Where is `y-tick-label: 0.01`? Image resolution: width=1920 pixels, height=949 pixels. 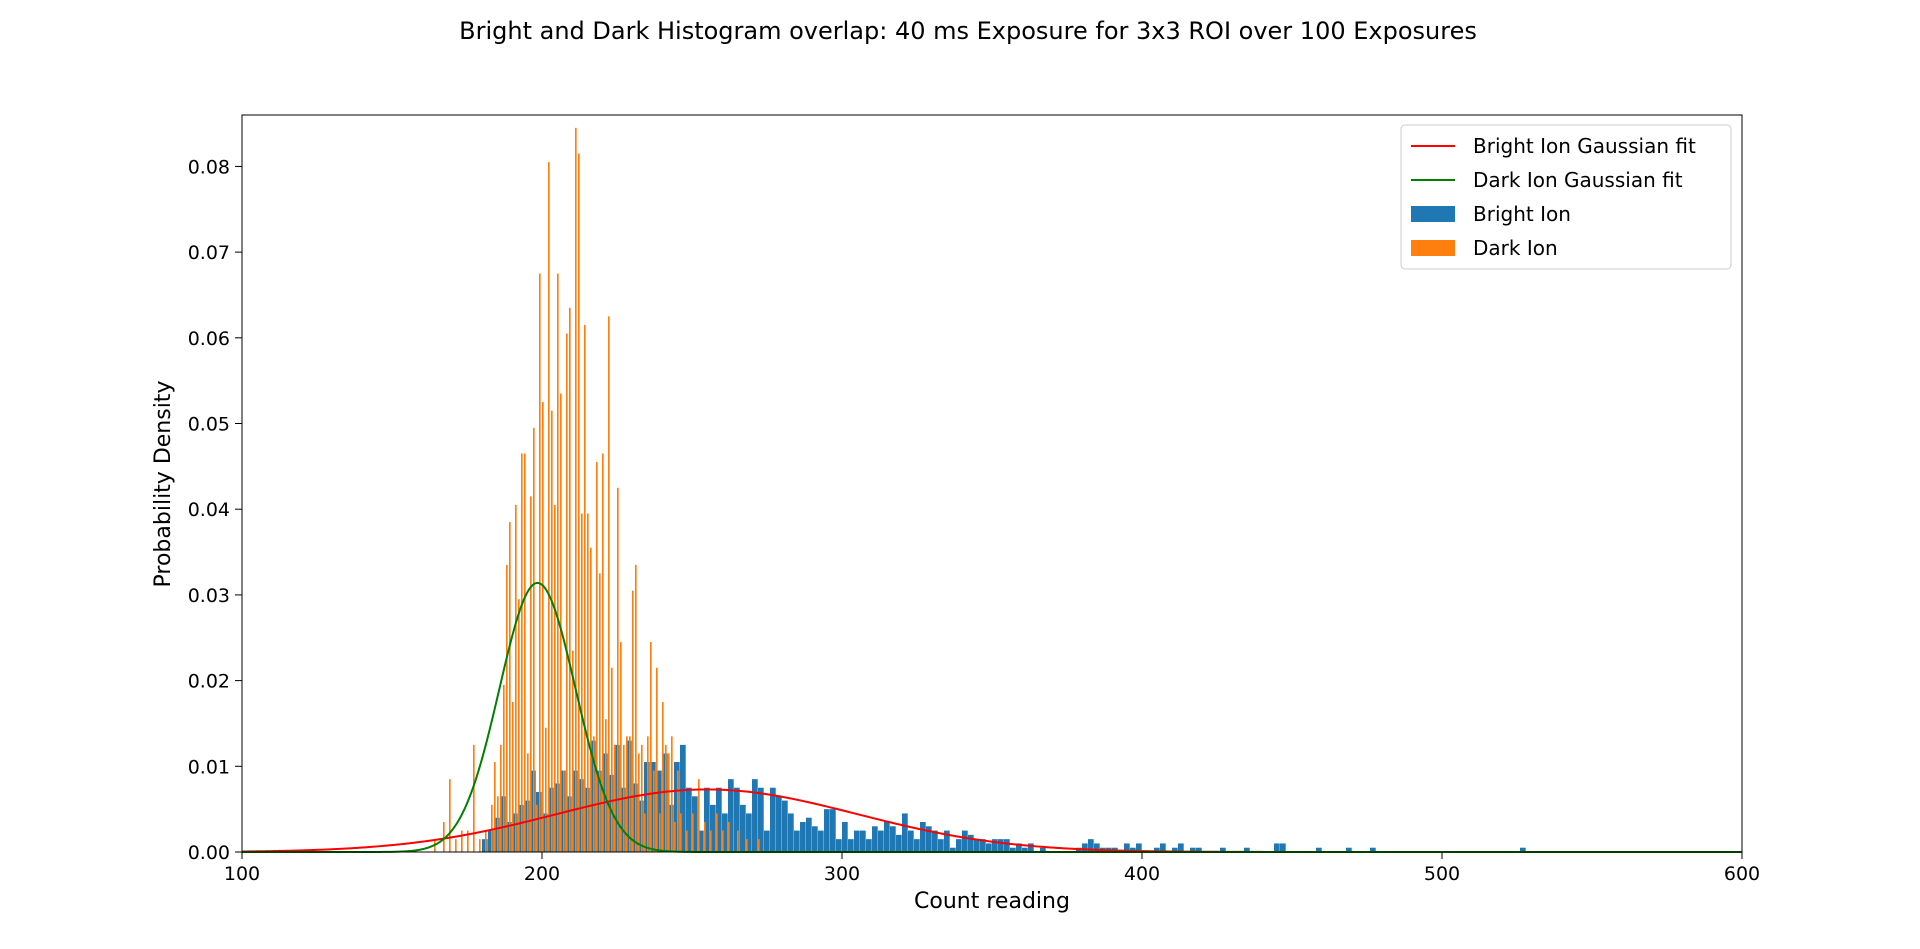
y-tick-label: 0.01 is located at coordinates (209, 767).